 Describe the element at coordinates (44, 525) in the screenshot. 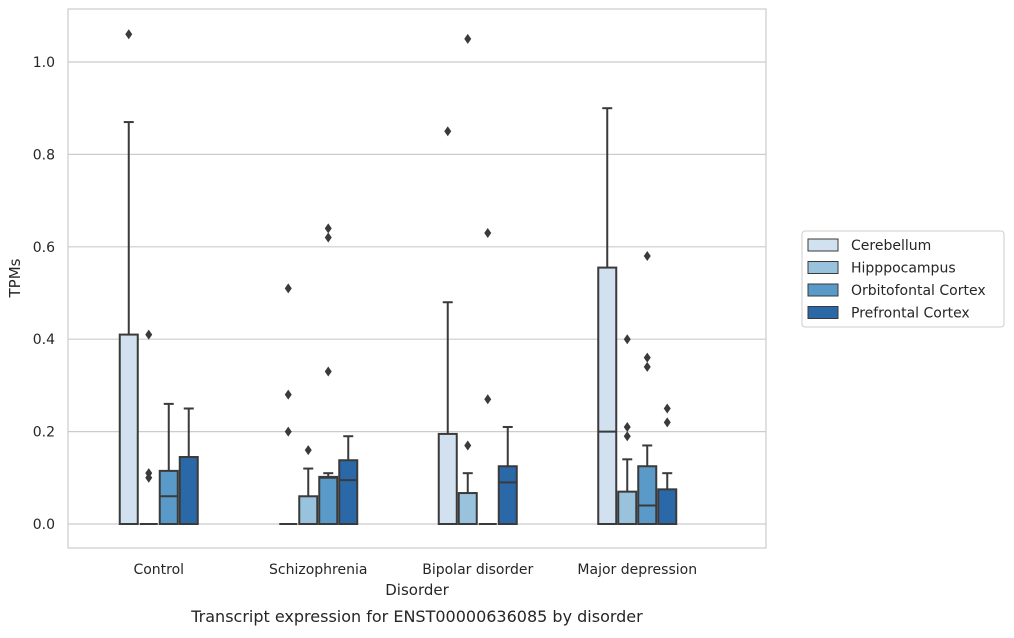

I see `y-tick-label: 0.0` at that location.